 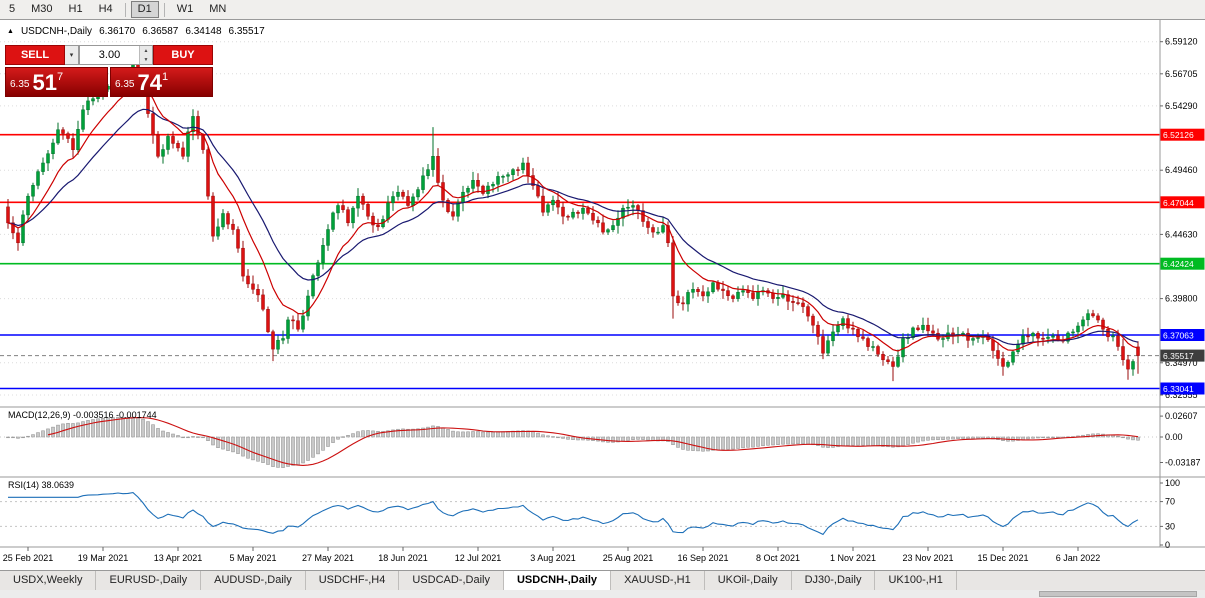 I want to click on volume-down-icon: ▼, so click(x=146, y=59).